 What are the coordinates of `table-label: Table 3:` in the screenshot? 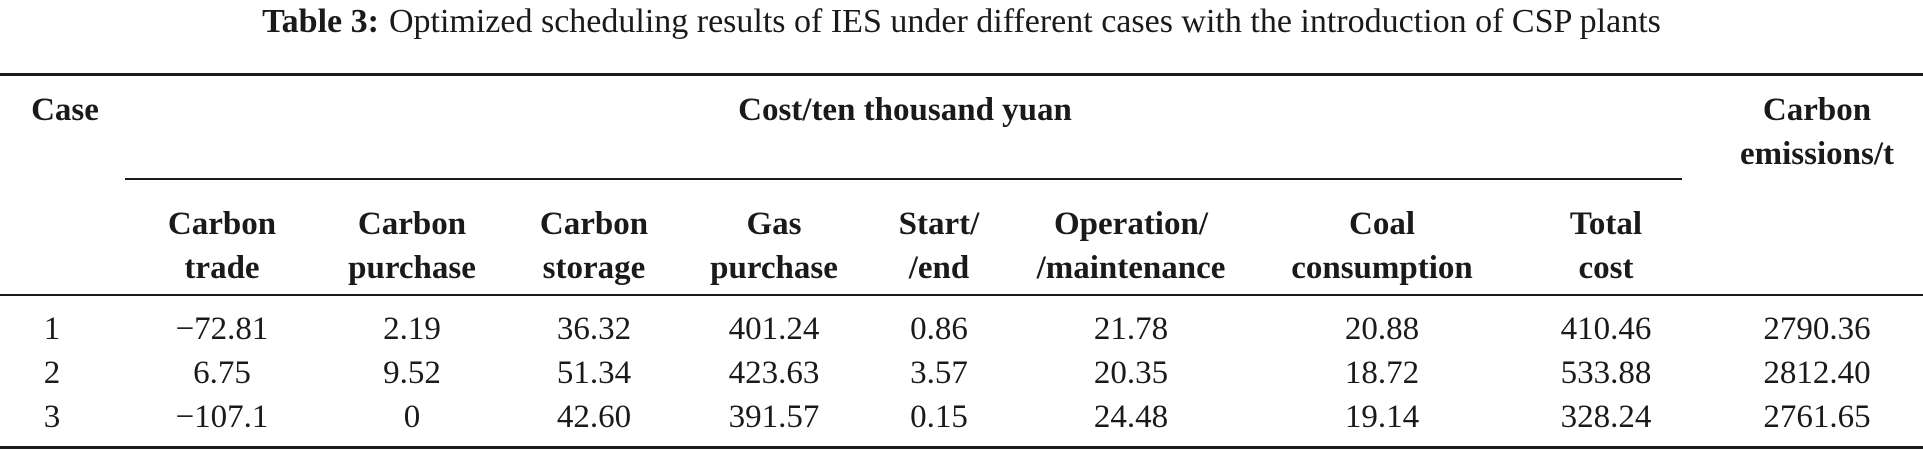 It's located at (320, 21).